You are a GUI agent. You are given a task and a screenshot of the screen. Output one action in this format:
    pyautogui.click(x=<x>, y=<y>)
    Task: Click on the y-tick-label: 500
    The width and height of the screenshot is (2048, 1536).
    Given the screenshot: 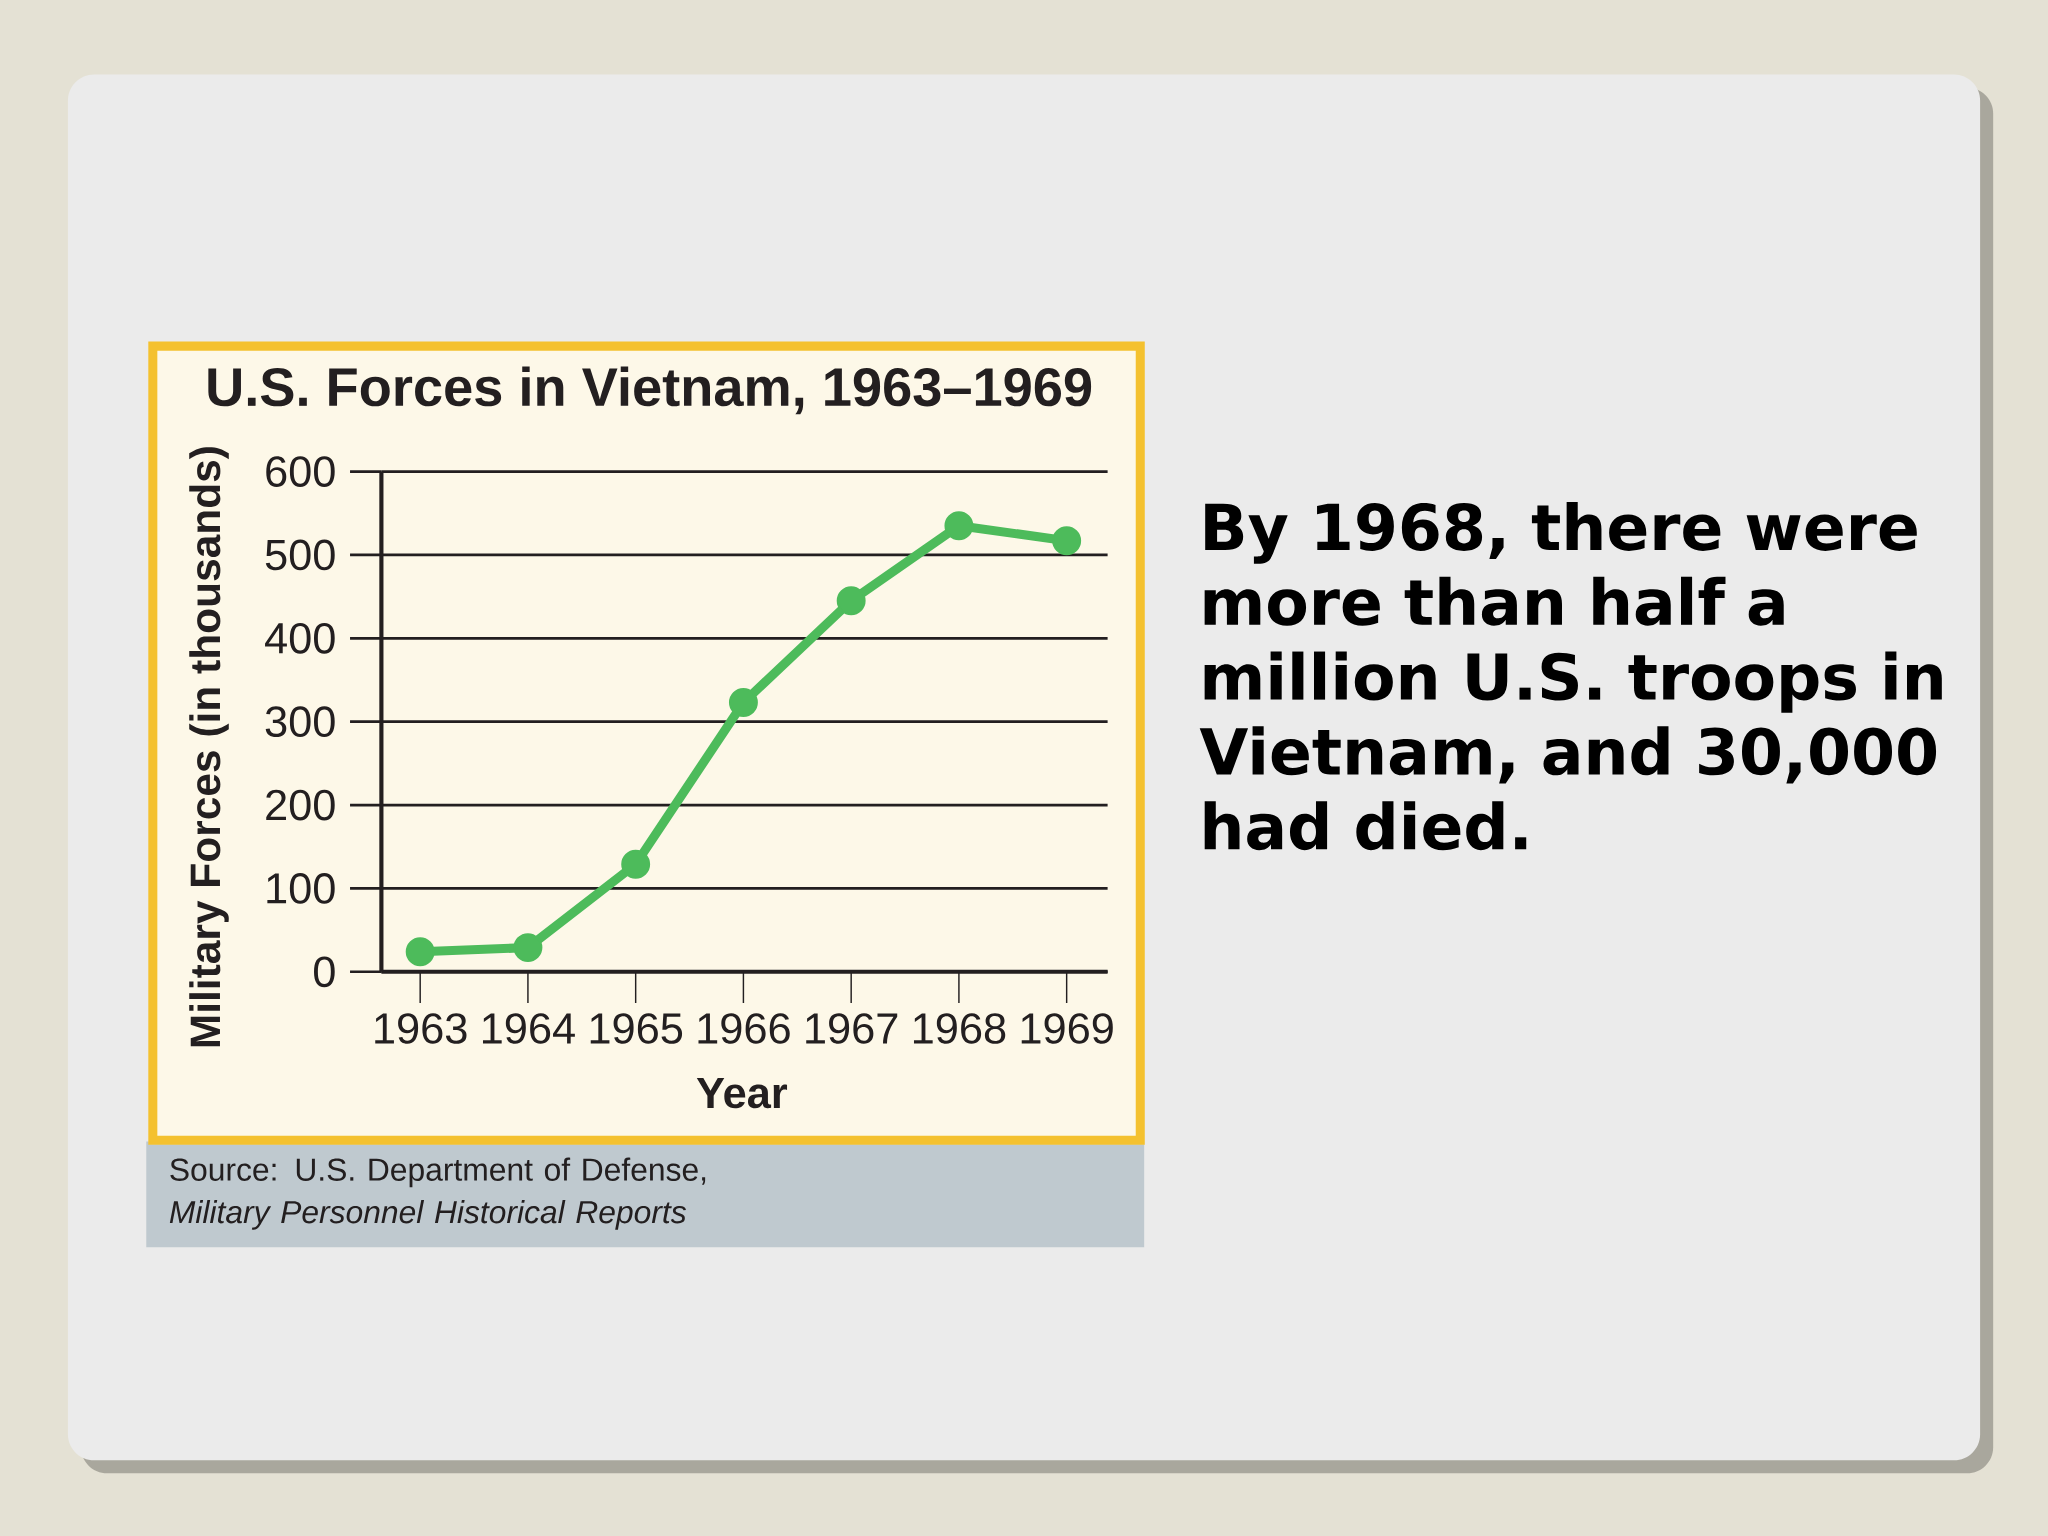 What is the action you would take?
    pyautogui.click(x=300, y=555)
    